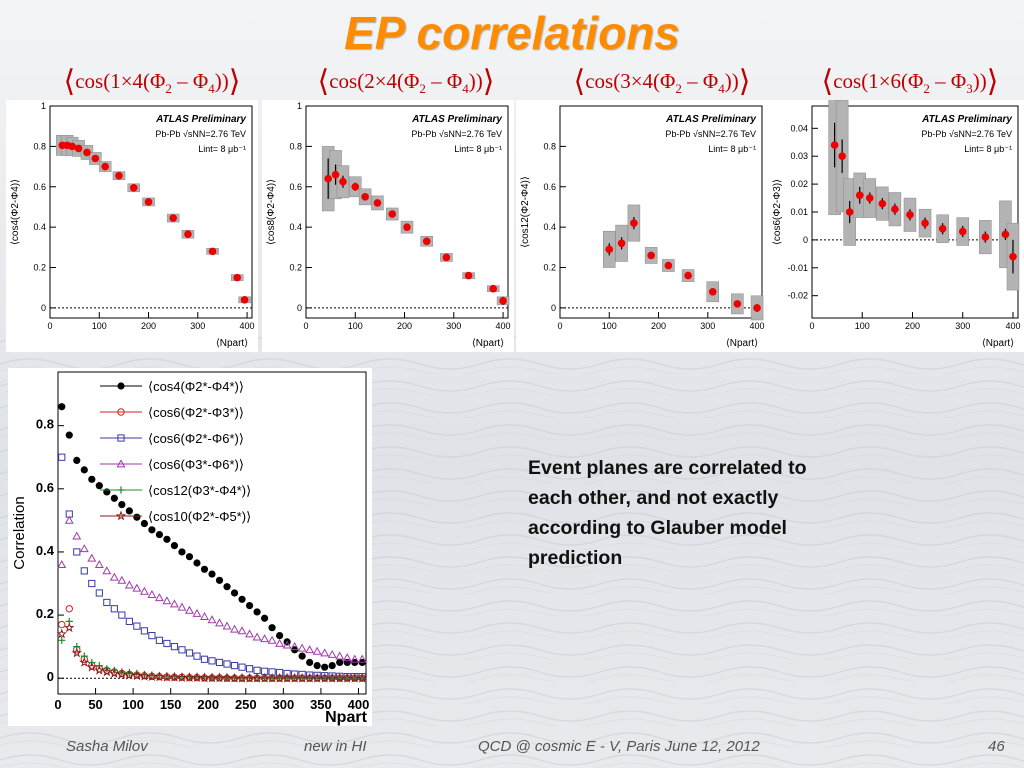 The image size is (1024, 768). Describe the element at coordinates (200, 134) in the screenshot. I see `energy-label: Pb-Pb √sNN=2.76 TeV` at that location.